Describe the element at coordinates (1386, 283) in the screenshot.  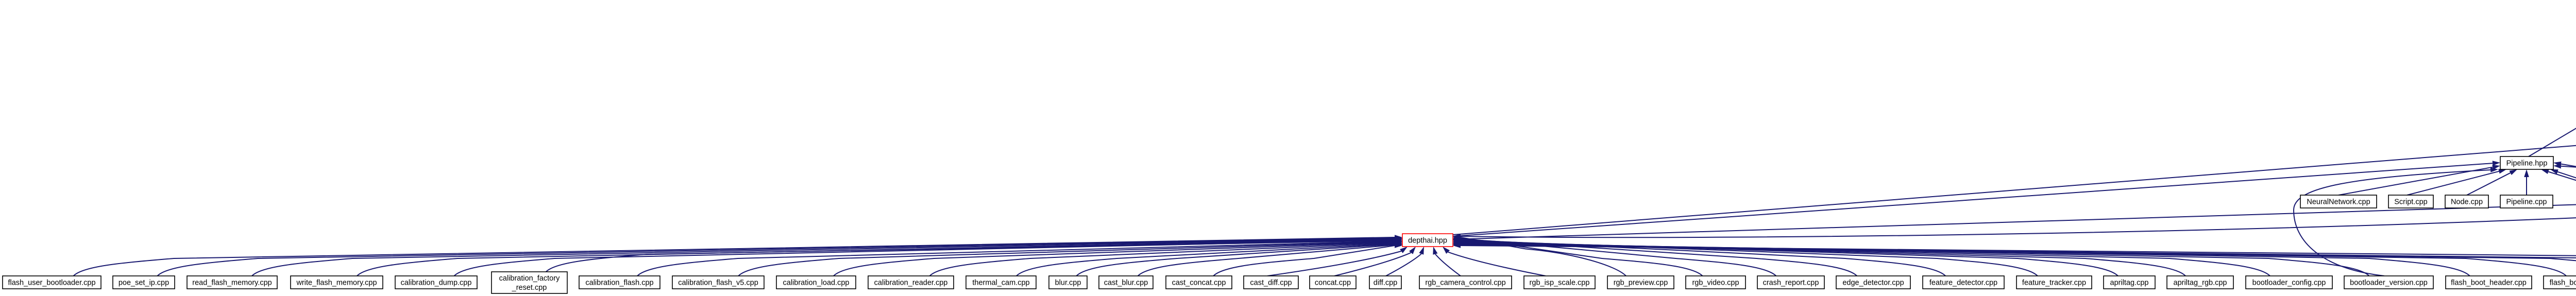
I see `svg-text: diff.cpp` at that location.